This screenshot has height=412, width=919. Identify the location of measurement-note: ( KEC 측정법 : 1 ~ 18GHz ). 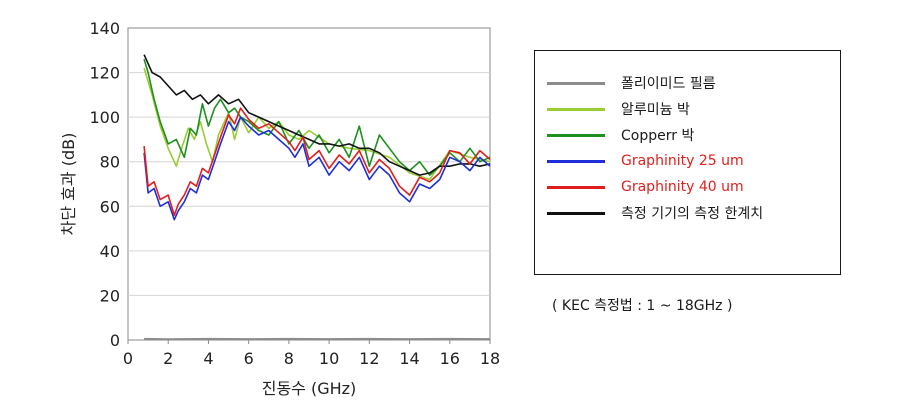
(642, 306).